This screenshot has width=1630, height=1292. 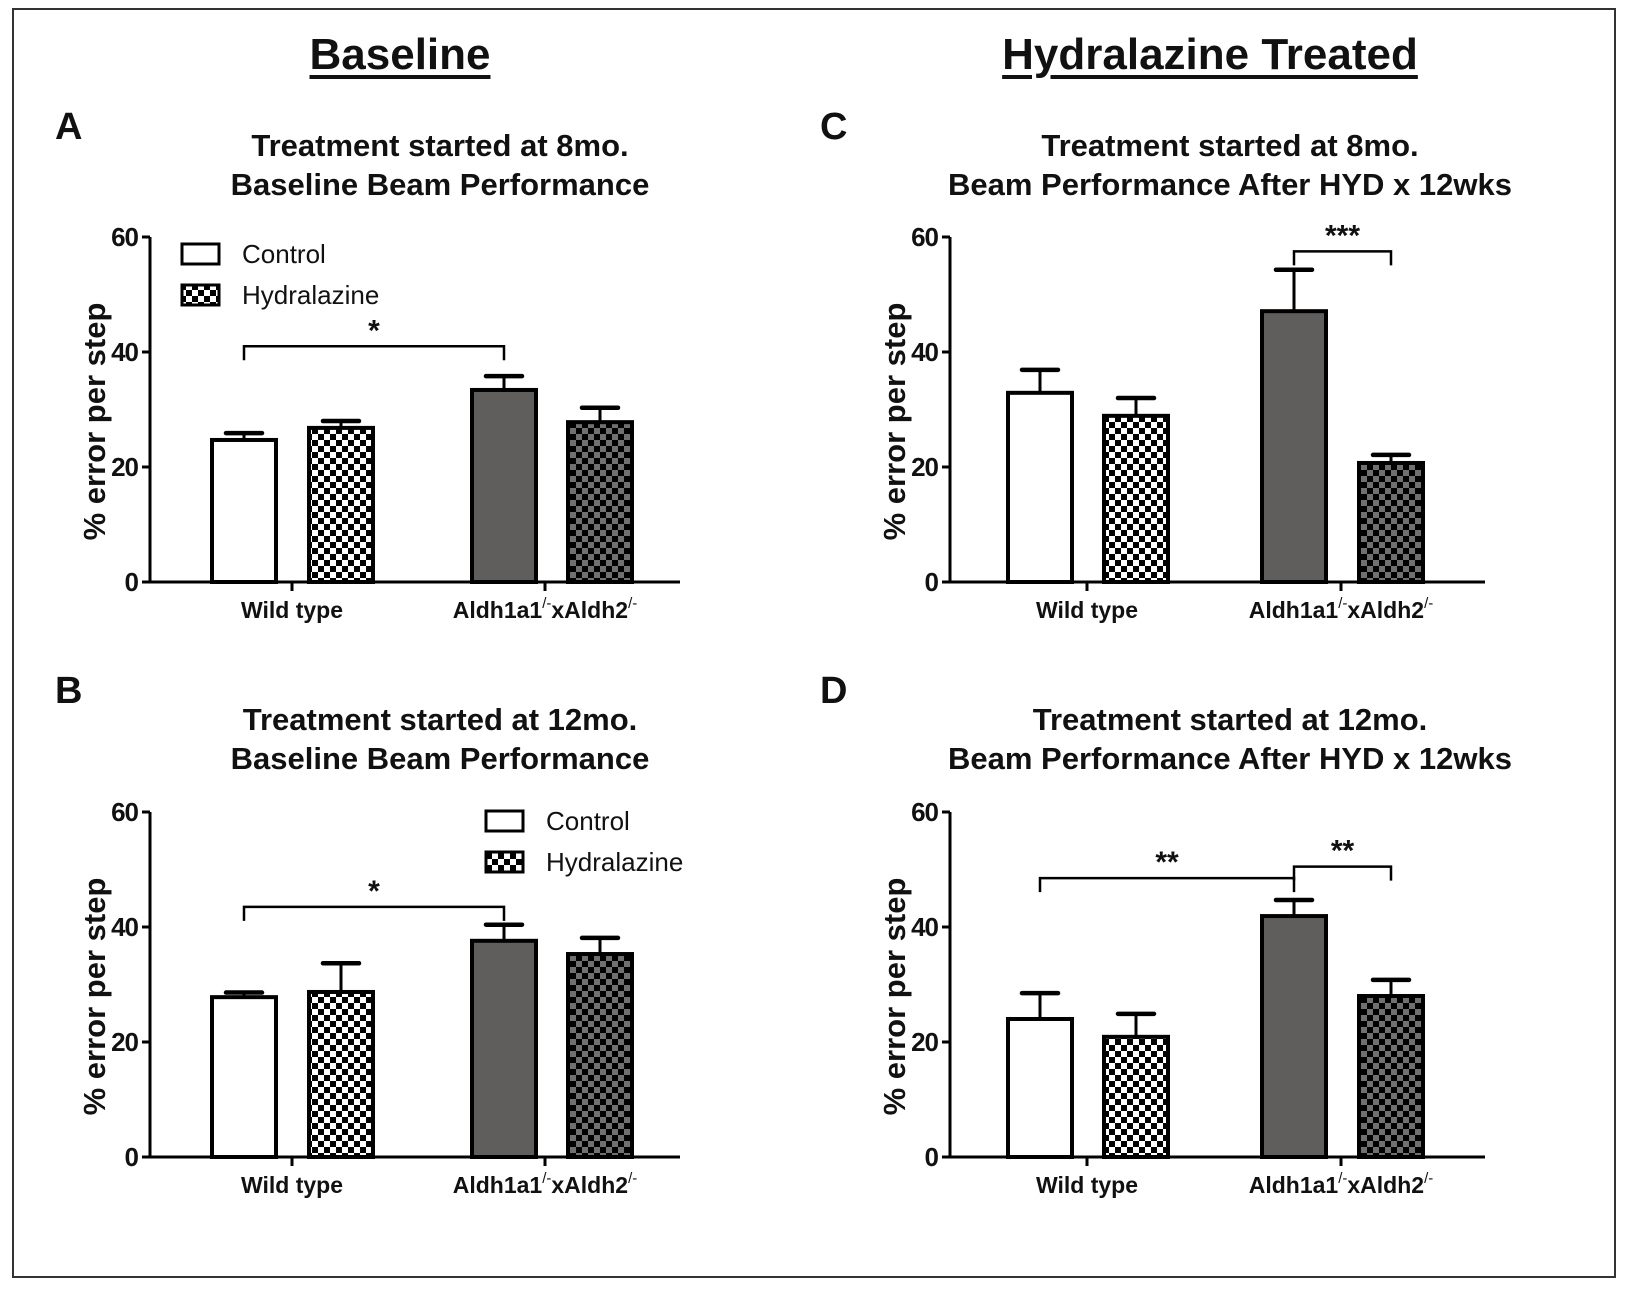 I want to click on panel-label-d: D, so click(x=834, y=691).